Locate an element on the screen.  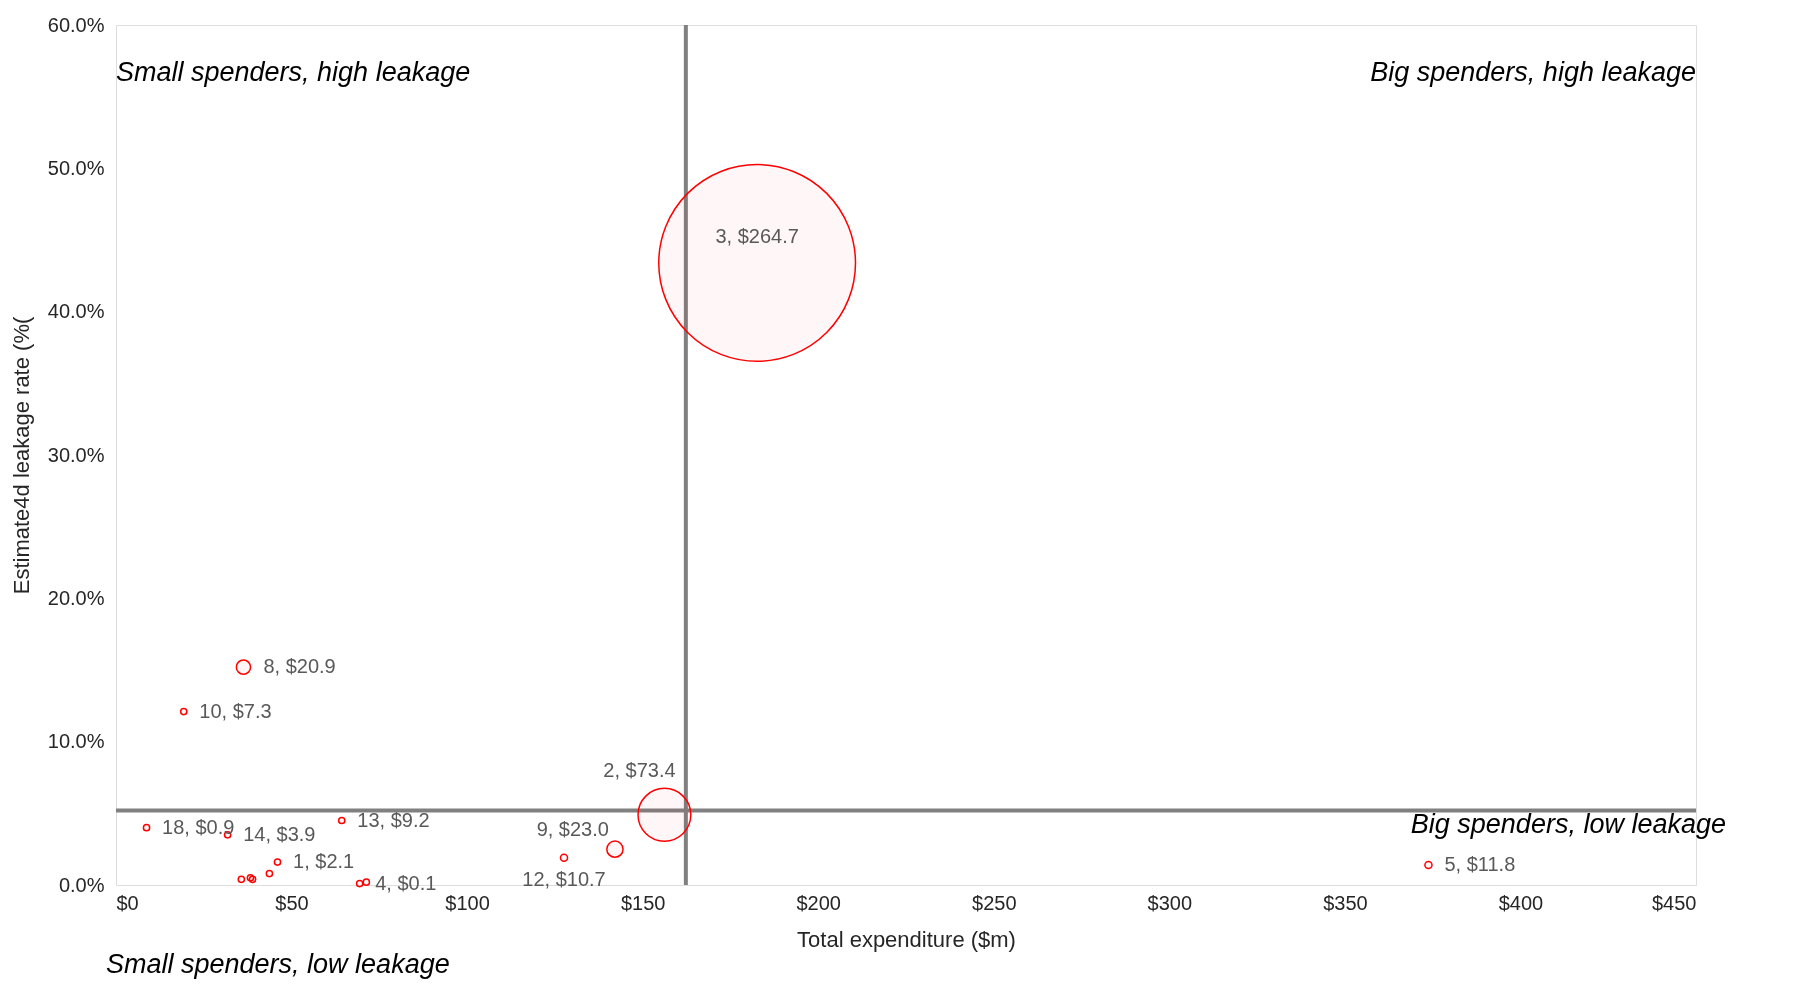
annotation: Small spenders, high leakage is located at coordinates (293, 72).